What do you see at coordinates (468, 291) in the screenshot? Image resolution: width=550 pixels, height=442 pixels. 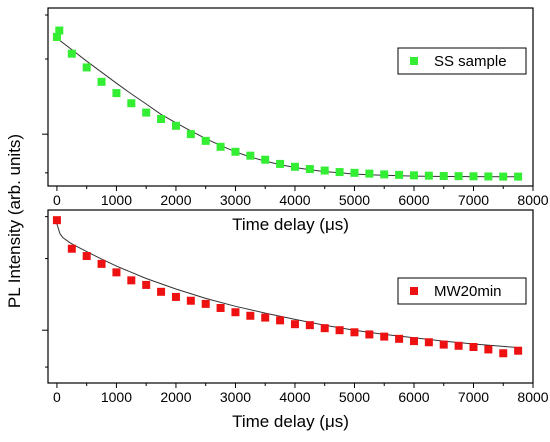 I see `legend-label: MW20min` at bounding box center [468, 291].